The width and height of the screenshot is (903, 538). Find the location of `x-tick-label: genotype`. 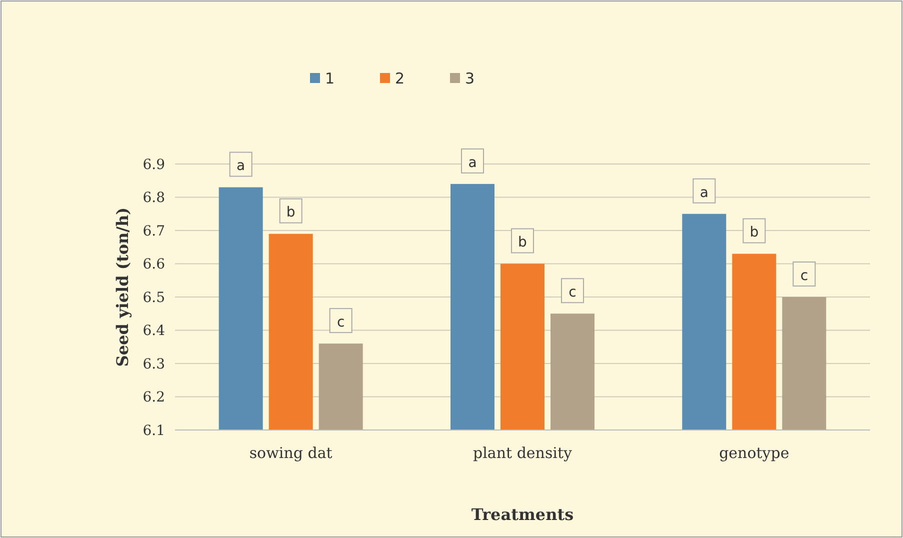

x-tick-label: genotype is located at coordinates (754, 453).